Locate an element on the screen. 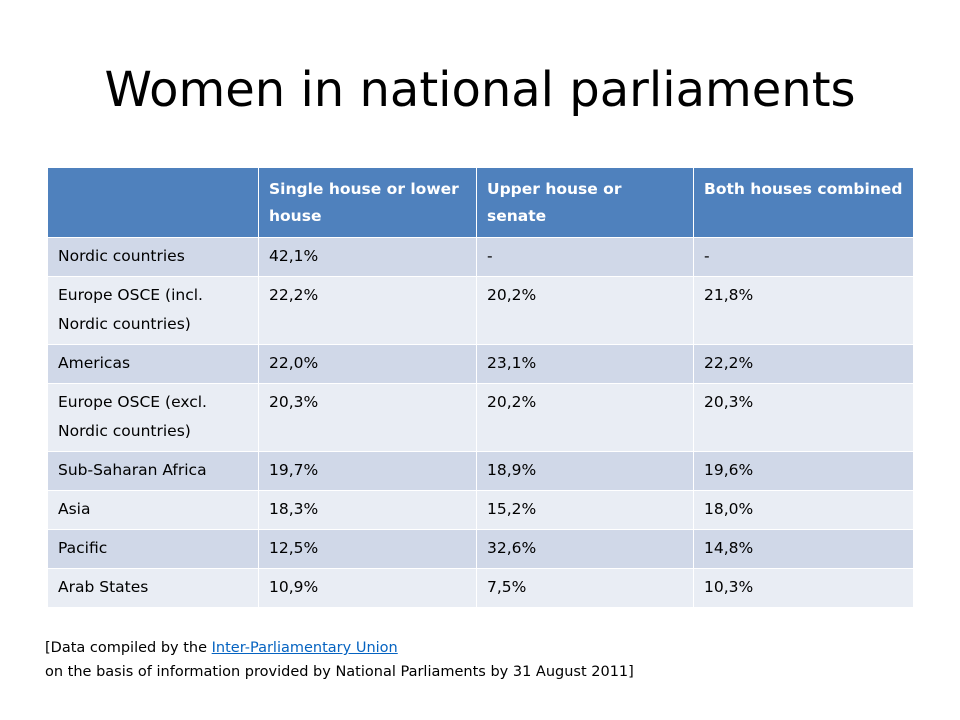 This screenshot has height=720, width=960. single-house-cell: 12,5% is located at coordinates (367, 549).